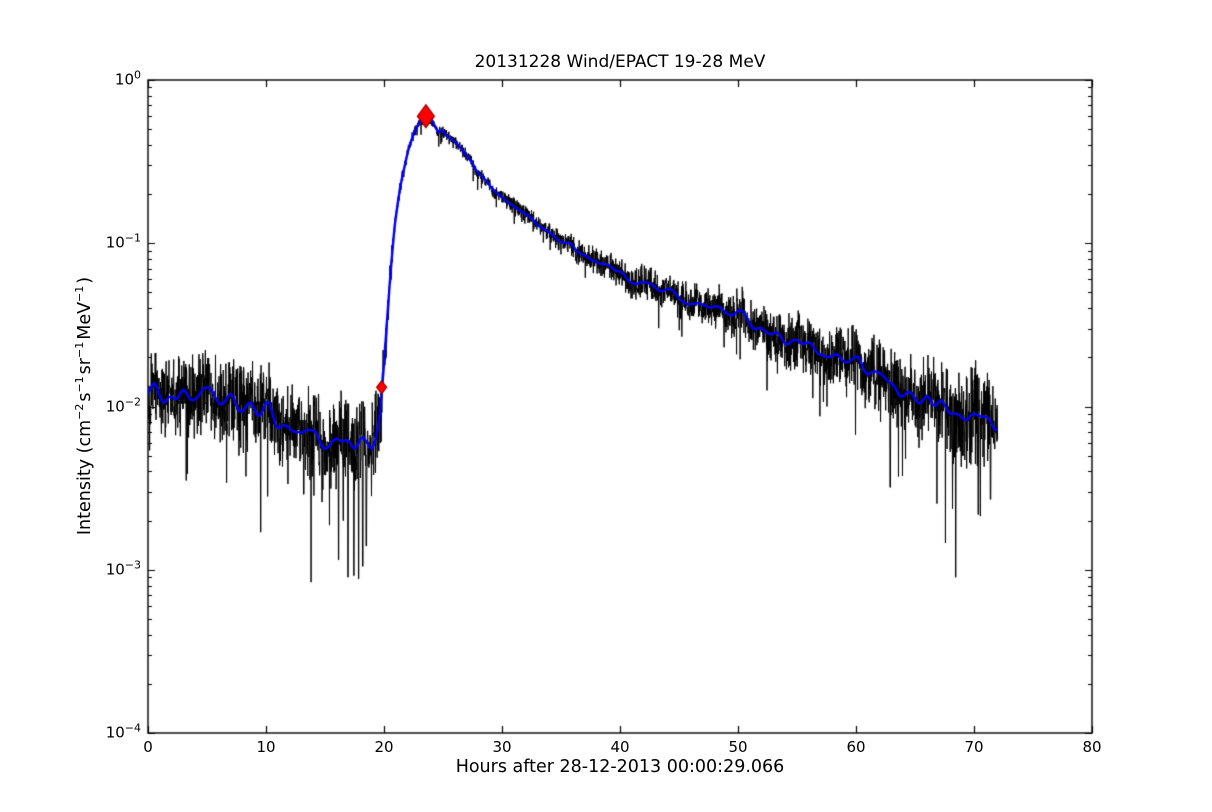 This screenshot has width=1212, height=812. What do you see at coordinates (123, 568) in the screenshot?
I see `y-tick-label: 10⁻³` at bounding box center [123, 568].